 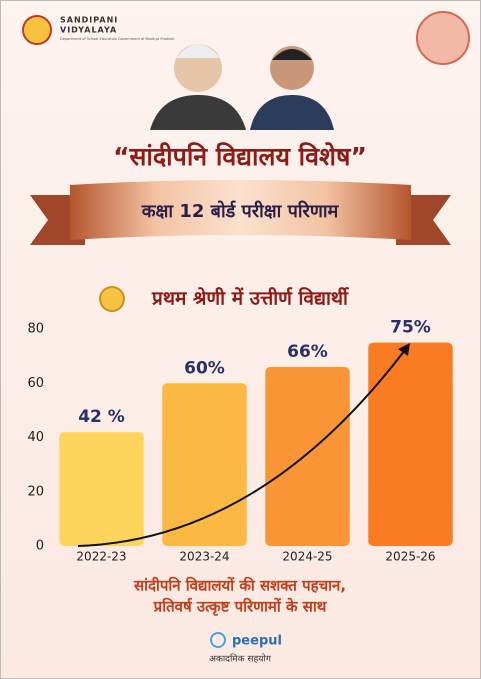 What do you see at coordinates (88, 30) in the screenshot?
I see `logo-text: VIDYALAYA` at bounding box center [88, 30].